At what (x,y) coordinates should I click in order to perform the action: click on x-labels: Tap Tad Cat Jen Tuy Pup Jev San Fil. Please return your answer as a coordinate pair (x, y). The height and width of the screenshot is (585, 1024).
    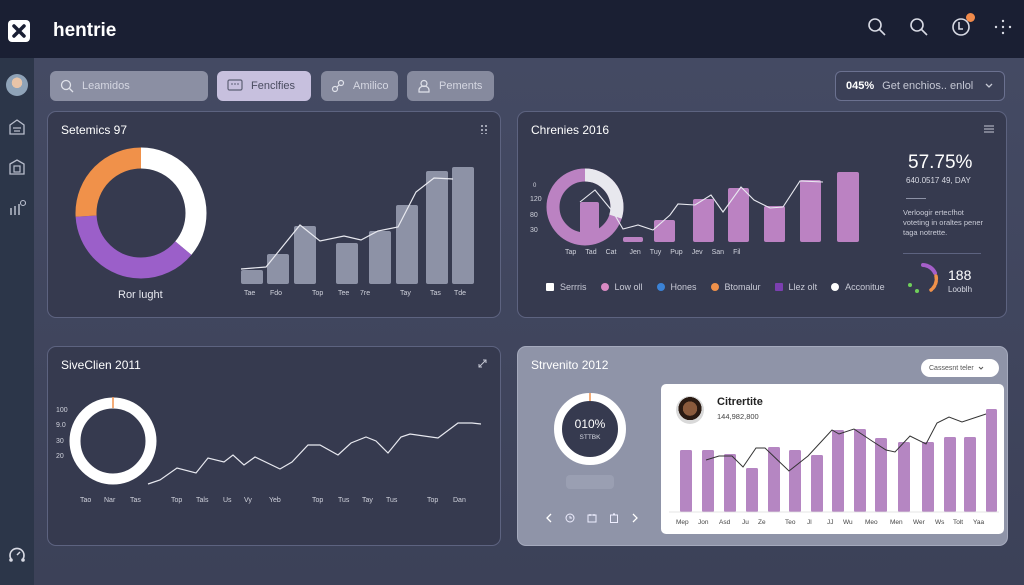
    Looking at the image, I should click on (652, 252).